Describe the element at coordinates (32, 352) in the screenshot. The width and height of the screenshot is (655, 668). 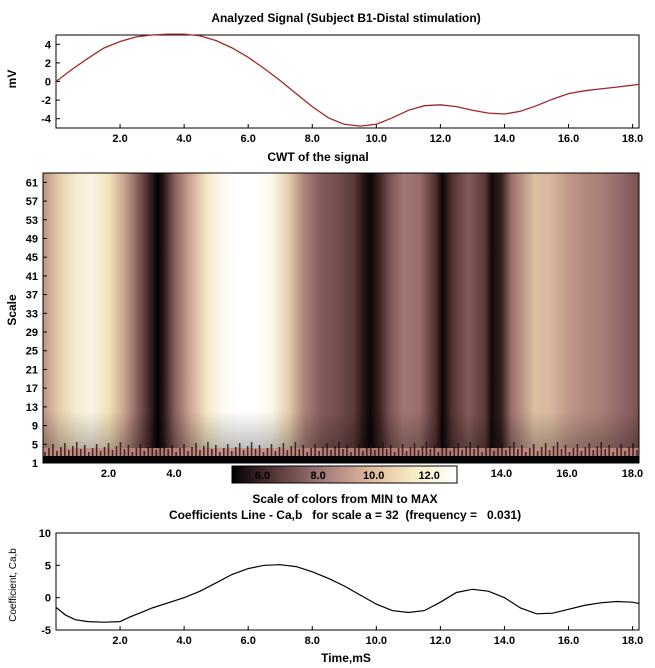
I see `y-tick-label: 25` at that location.